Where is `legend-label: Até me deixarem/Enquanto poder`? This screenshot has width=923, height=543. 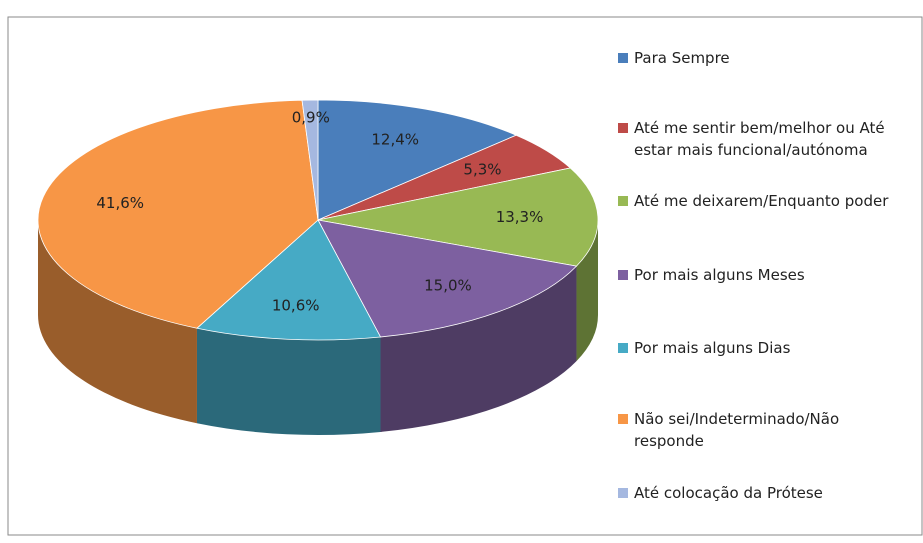 legend-label: Até me deixarem/Enquanto poder is located at coordinates (761, 201).